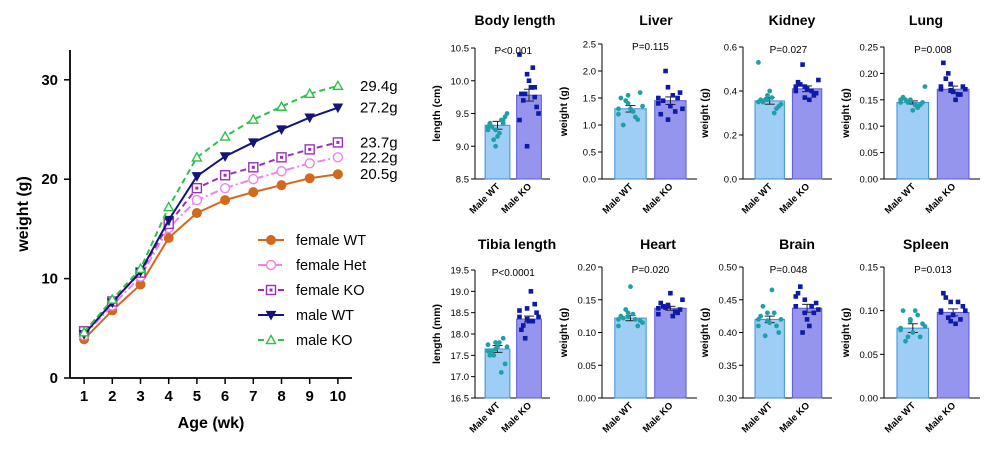 The height and width of the screenshot is (459, 1000). I want to click on y-tick-label: 17.0, so click(460, 377).